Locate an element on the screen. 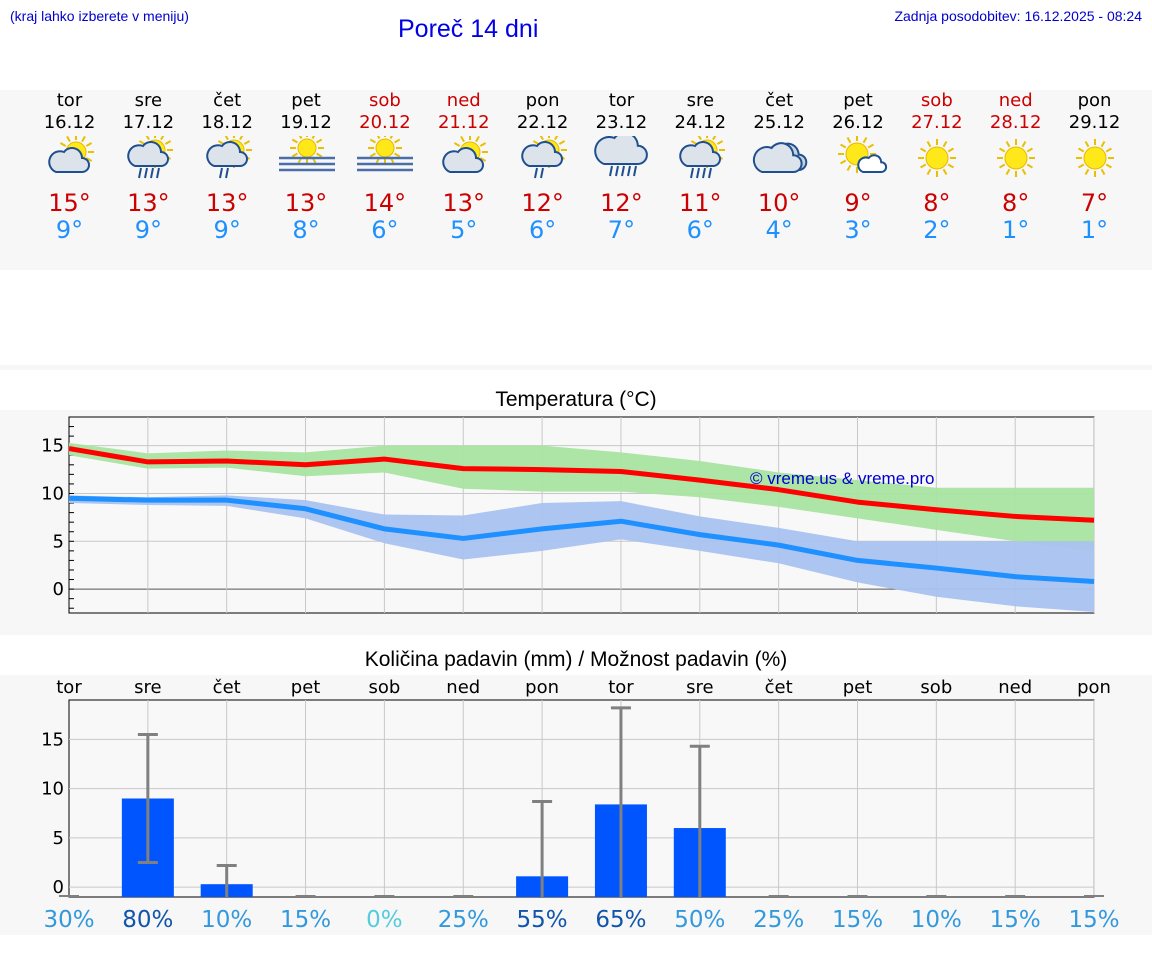 The width and height of the screenshot is (1152, 975). day-forecast: sob 27.12 8° 2° is located at coordinates (936, 167).